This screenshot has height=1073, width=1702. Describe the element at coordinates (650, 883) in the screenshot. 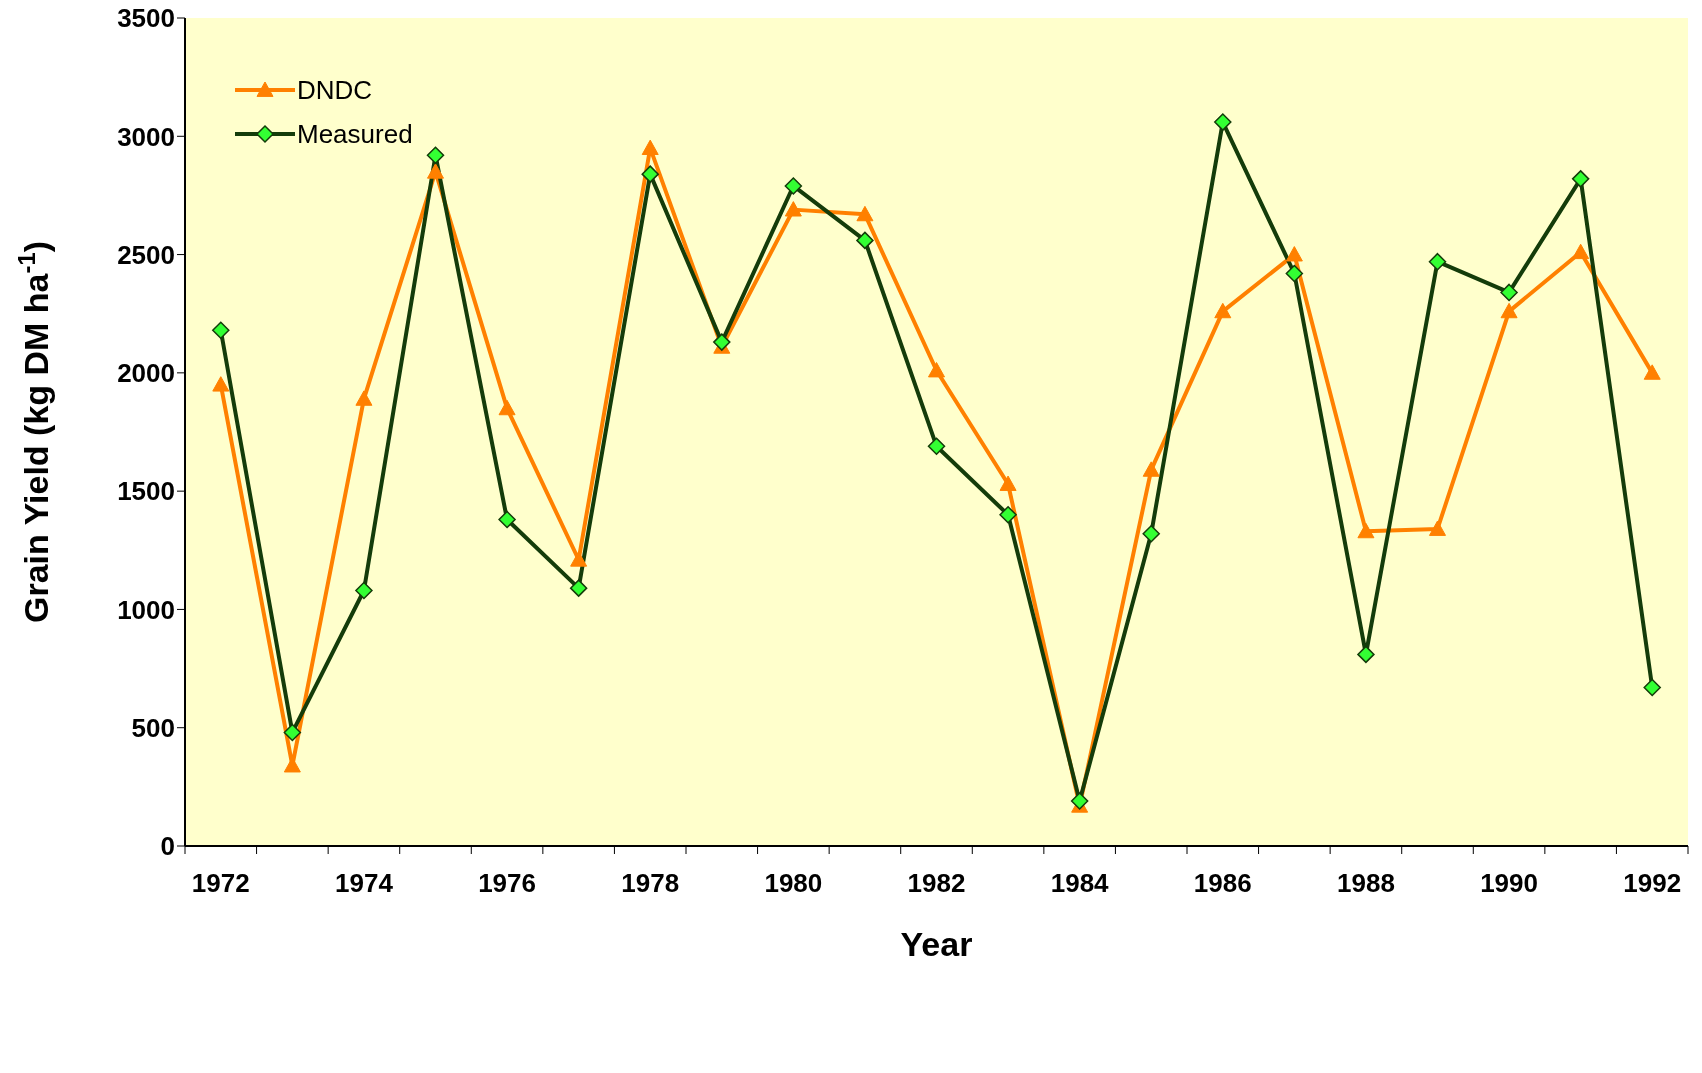

I see `x-tick-label: 1978` at that location.